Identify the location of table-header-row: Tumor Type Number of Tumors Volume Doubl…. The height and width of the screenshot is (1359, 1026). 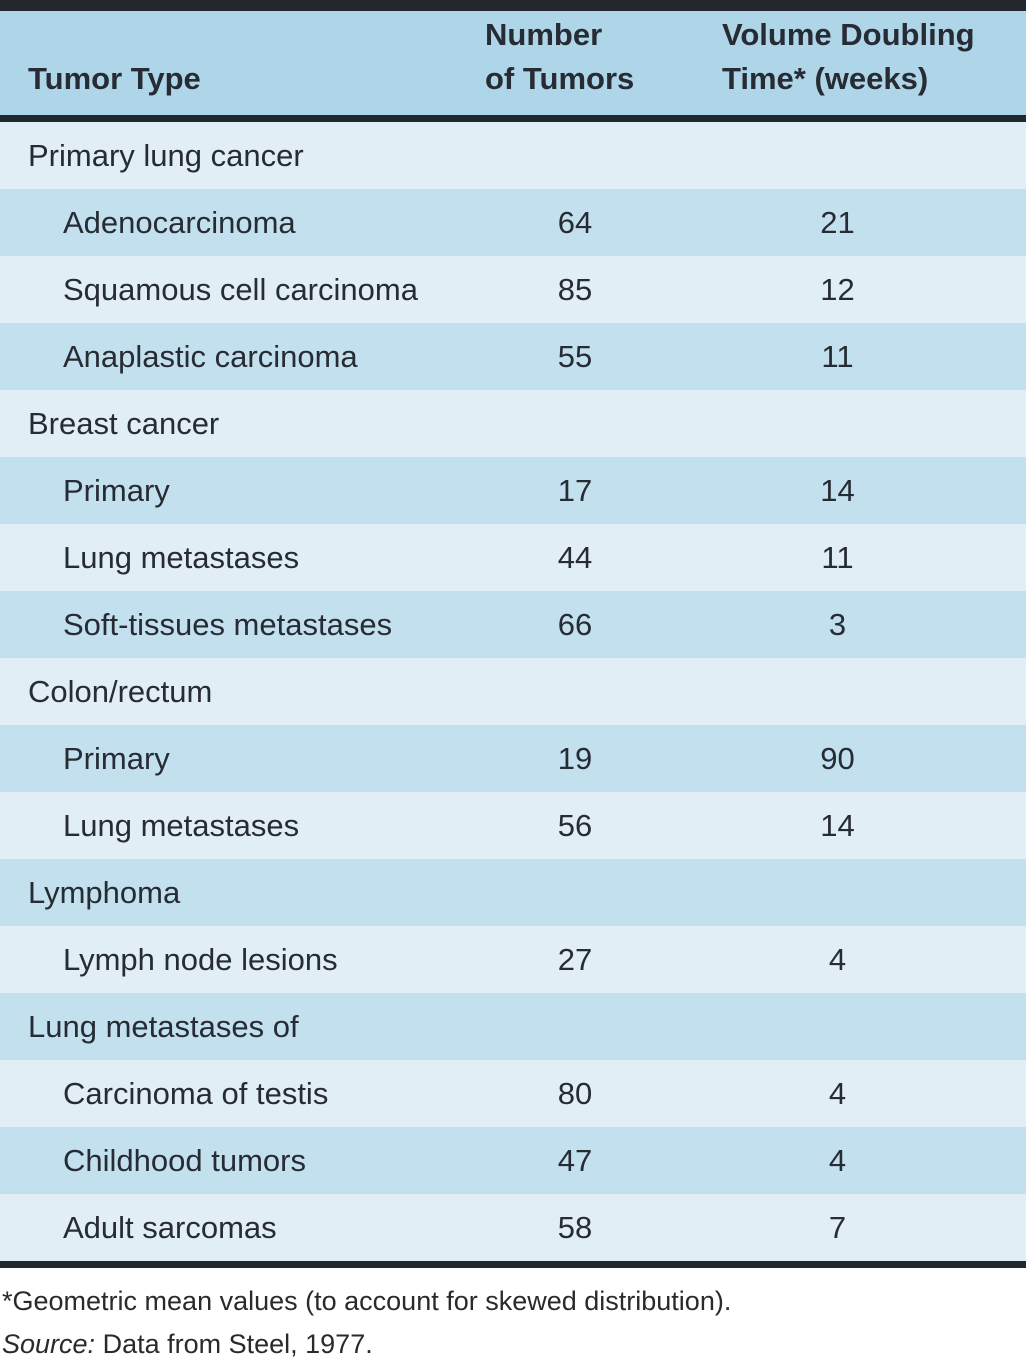
(513, 63).